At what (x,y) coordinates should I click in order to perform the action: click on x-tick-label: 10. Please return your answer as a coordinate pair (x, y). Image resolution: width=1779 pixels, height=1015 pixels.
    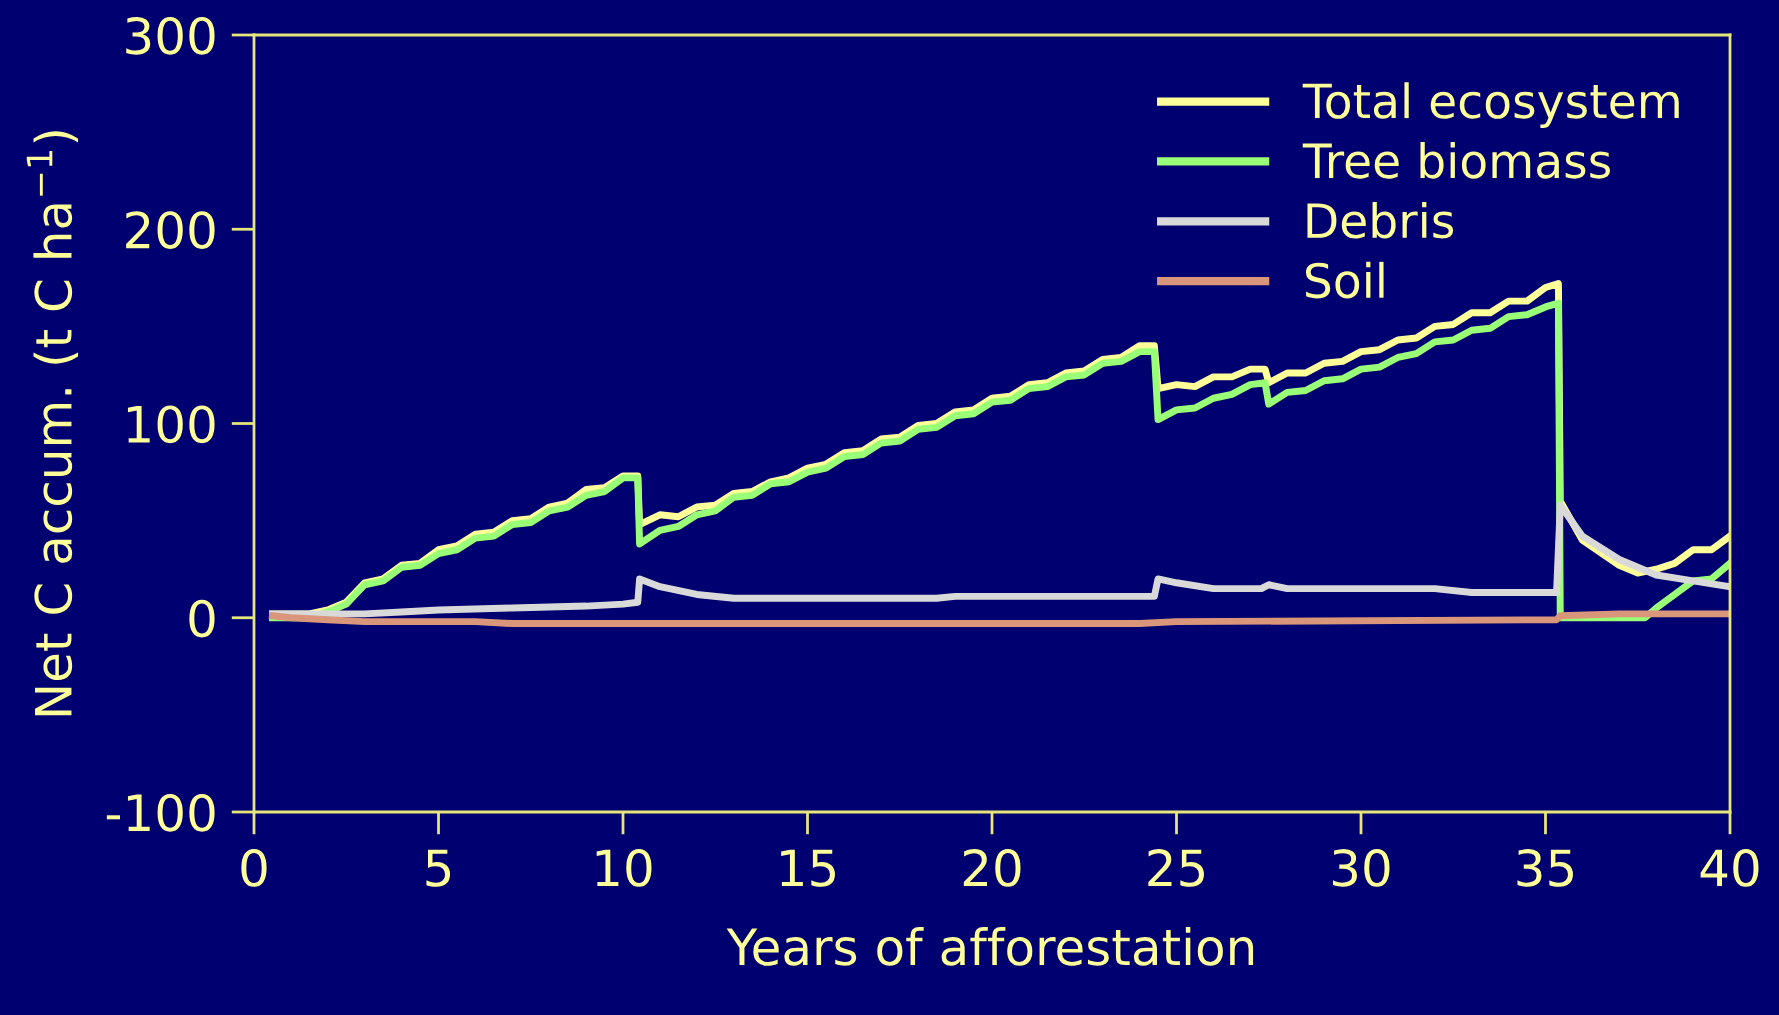
    Looking at the image, I should click on (624, 867).